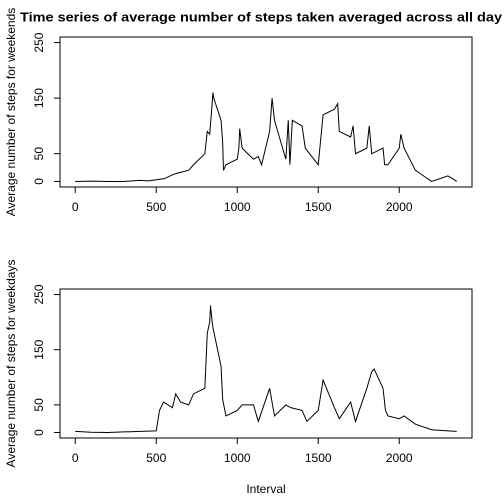 This screenshot has width=504, height=504. What do you see at coordinates (265, 489) in the screenshot?
I see `x-axis-label: Interval` at bounding box center [265, 489].